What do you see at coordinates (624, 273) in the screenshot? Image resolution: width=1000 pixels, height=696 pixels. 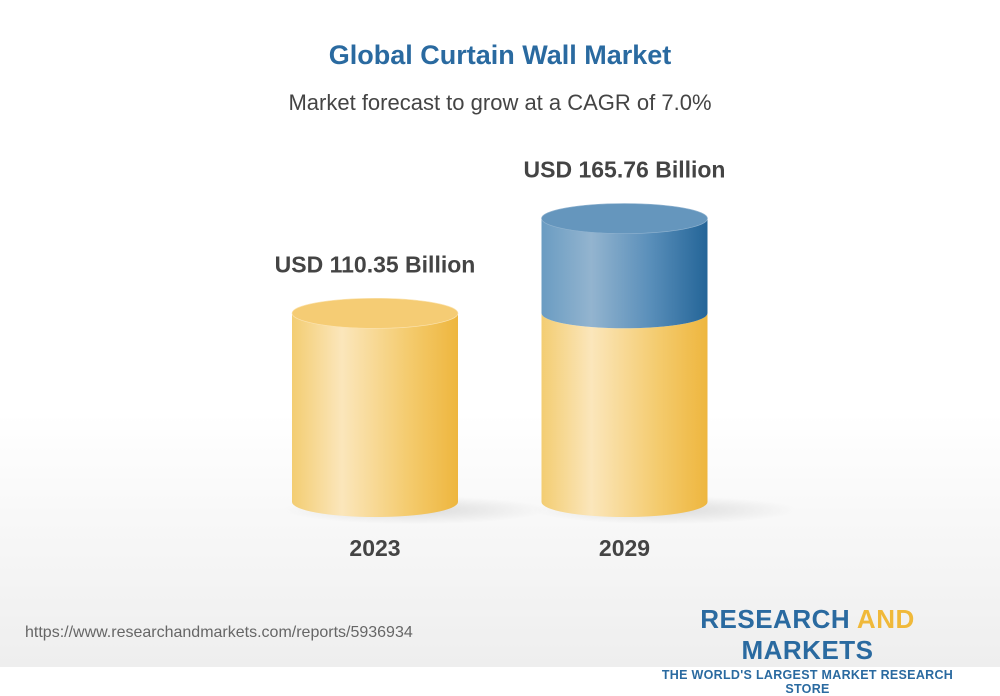 I see `cylinder-growth-segment-2029` at bounding box center [624, 273].